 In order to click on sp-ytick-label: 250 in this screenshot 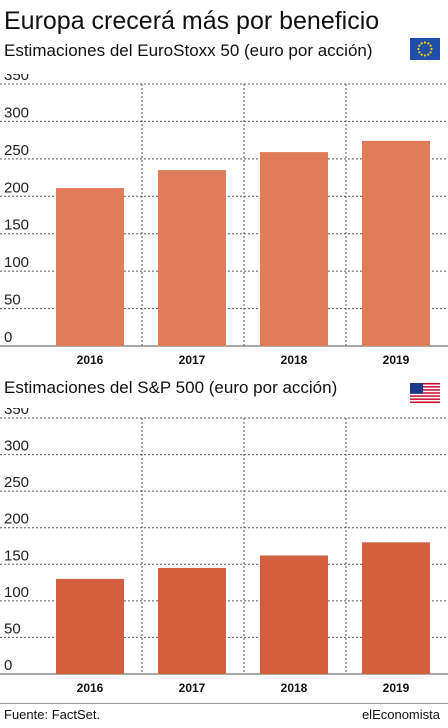, I will do `click(16, 482)`.